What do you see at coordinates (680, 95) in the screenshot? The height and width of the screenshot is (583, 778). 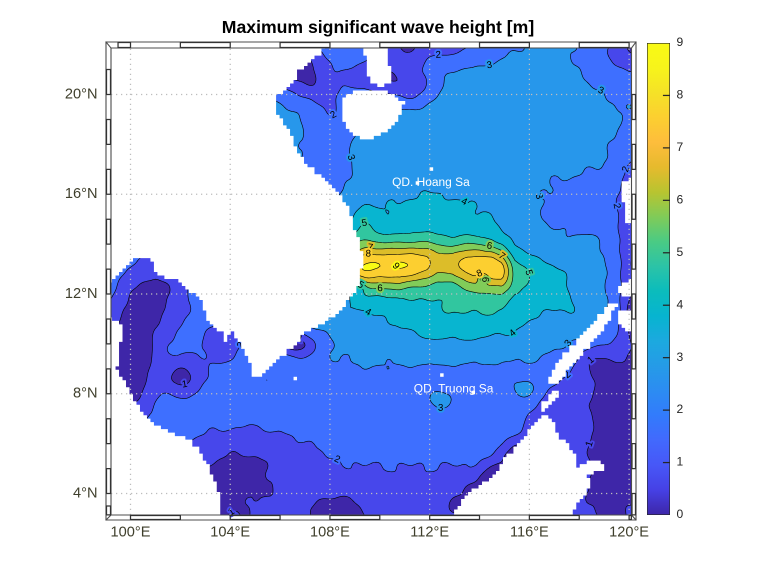 I see `svg-text: 8` at bounding box center [680, 95].